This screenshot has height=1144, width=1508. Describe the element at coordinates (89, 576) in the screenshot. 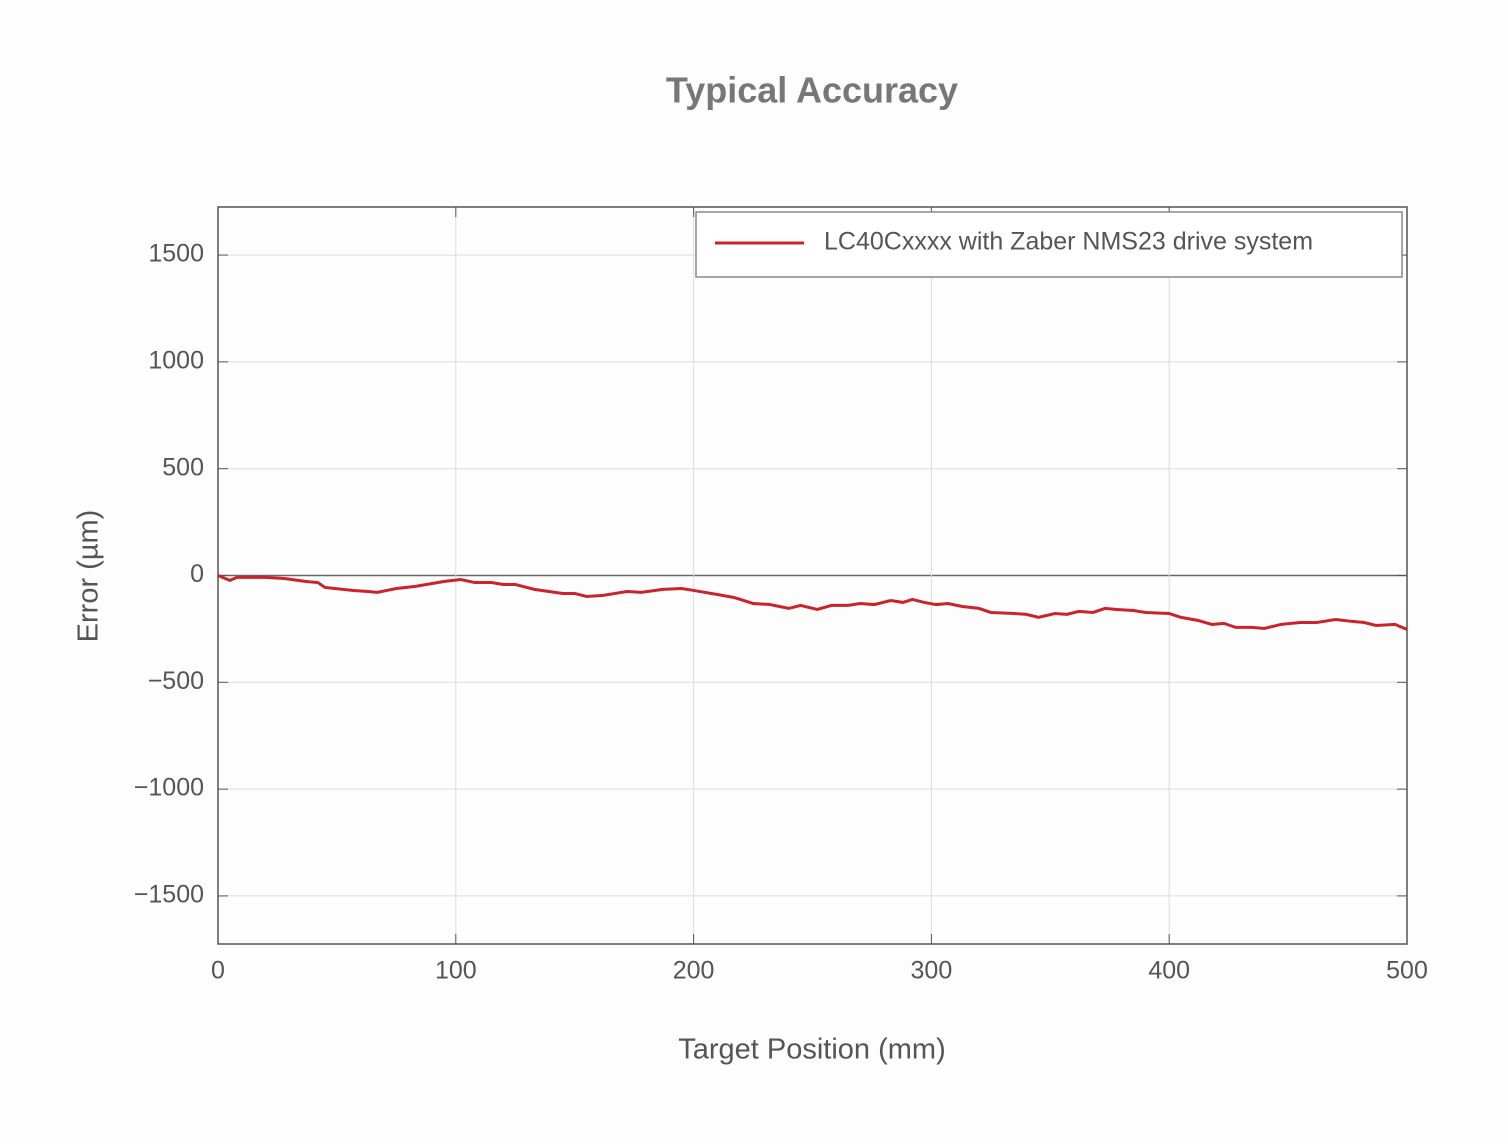

I see `y-axis-label: Error (µm)` at that location.